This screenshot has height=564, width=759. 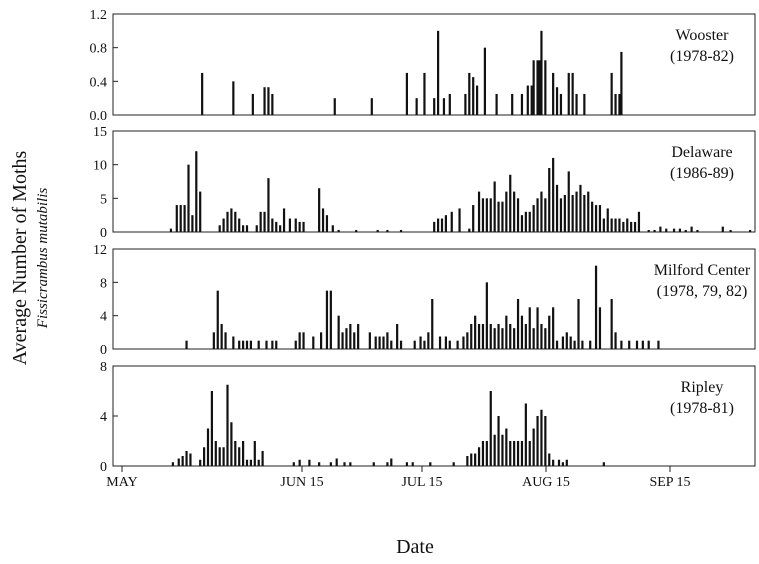 What do you see at coordinates (103, 467) in the screenshot?
I see `y-tick-label: 0` at bounding box center [103, 467].